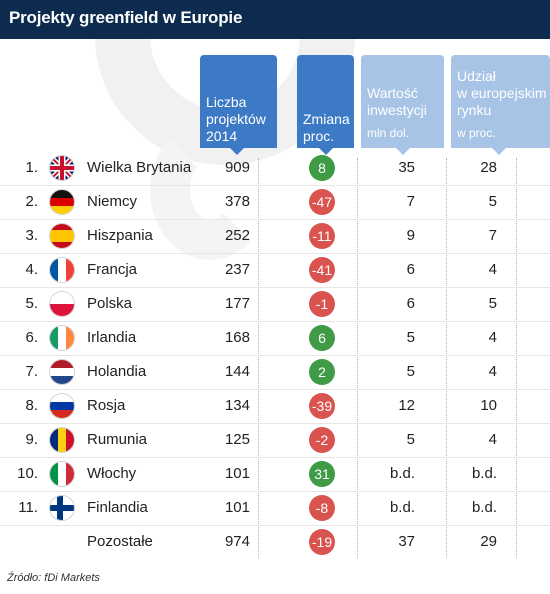 This screenshot has width=550, height=594. What do you see at coordinates (62, 270) in the screenshot?
I see `france-flag-icon` at bounding box center [62, 270].